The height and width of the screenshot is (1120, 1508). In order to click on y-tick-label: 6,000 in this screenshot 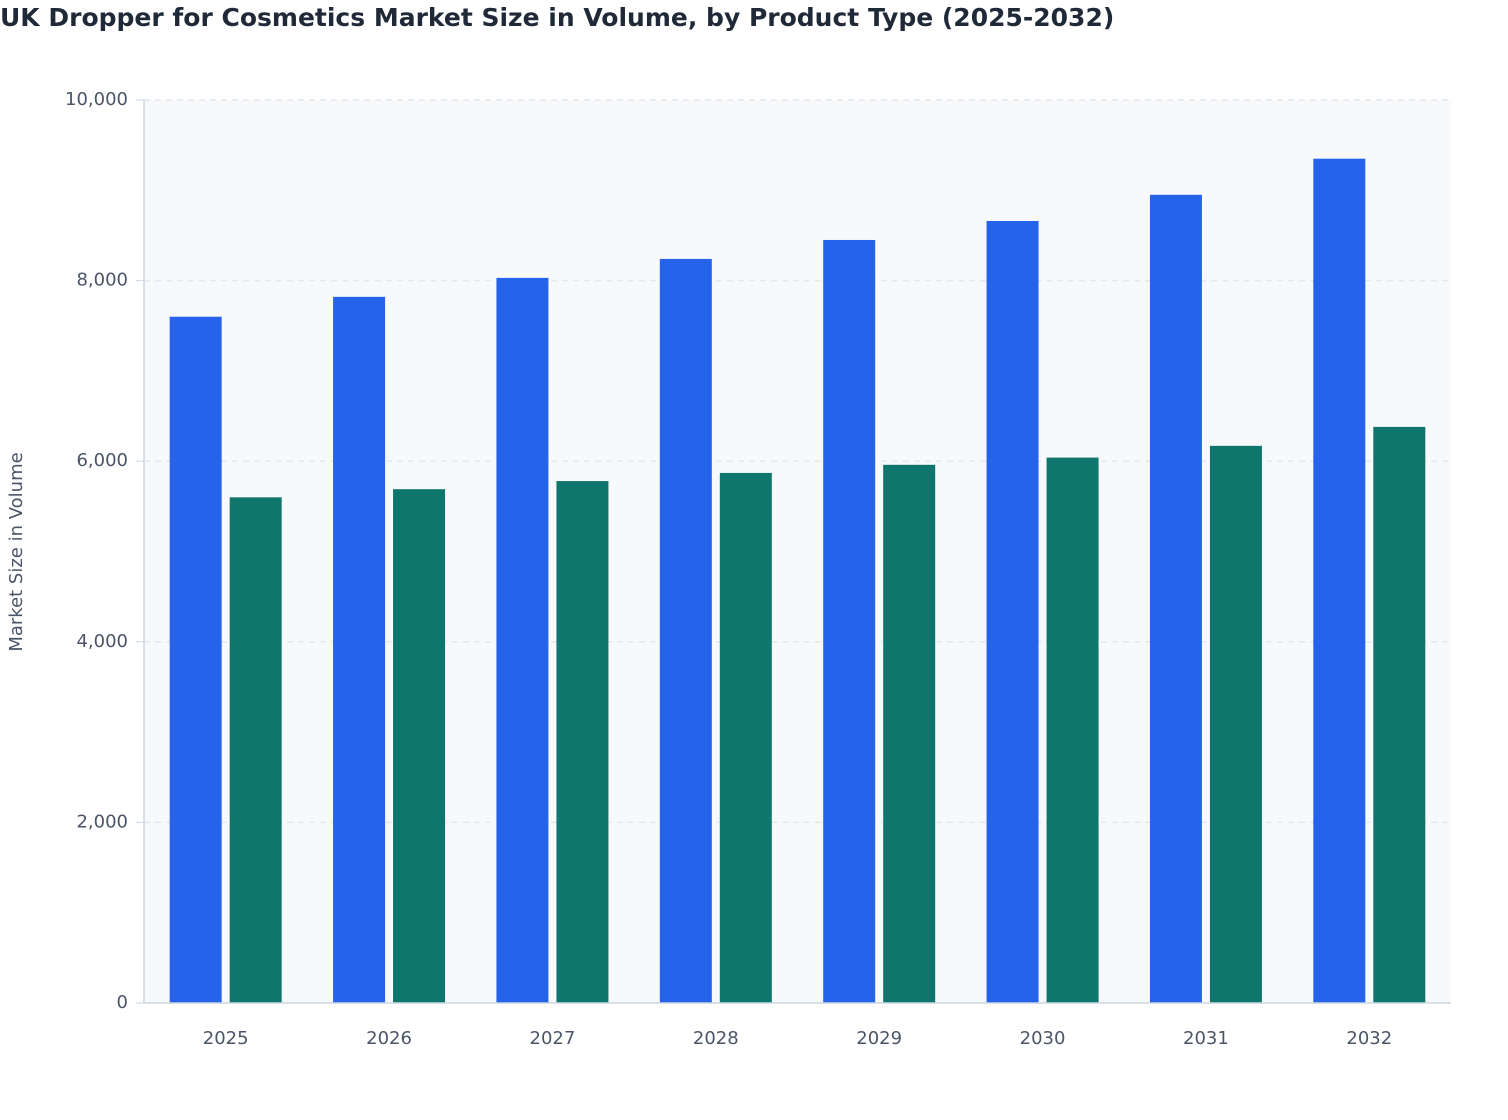, I will do `click(102, 460)`.